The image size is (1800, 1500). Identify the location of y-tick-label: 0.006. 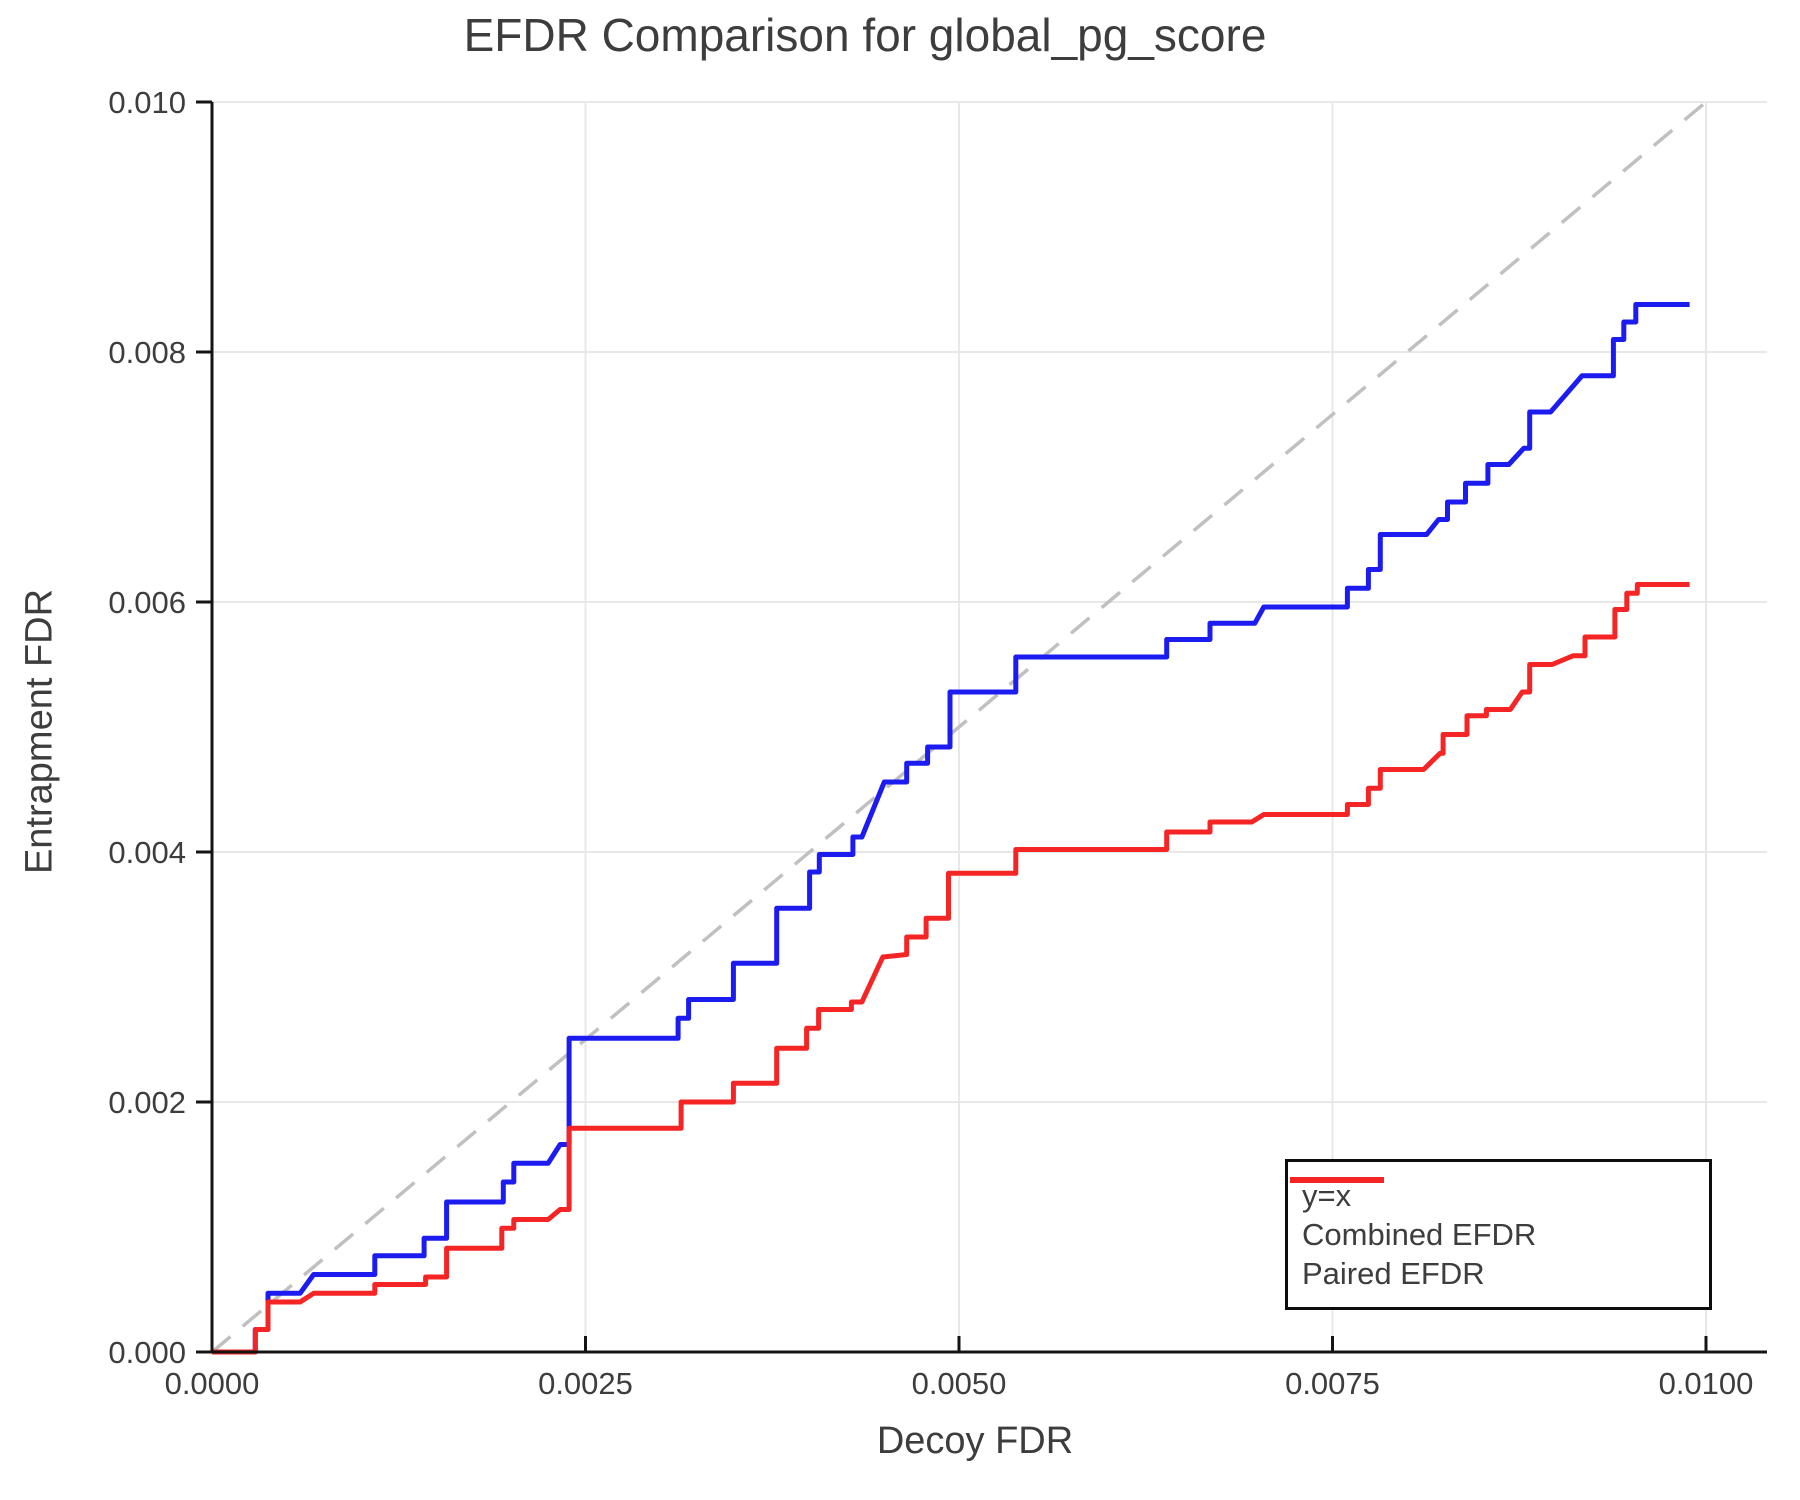
(147, 602).